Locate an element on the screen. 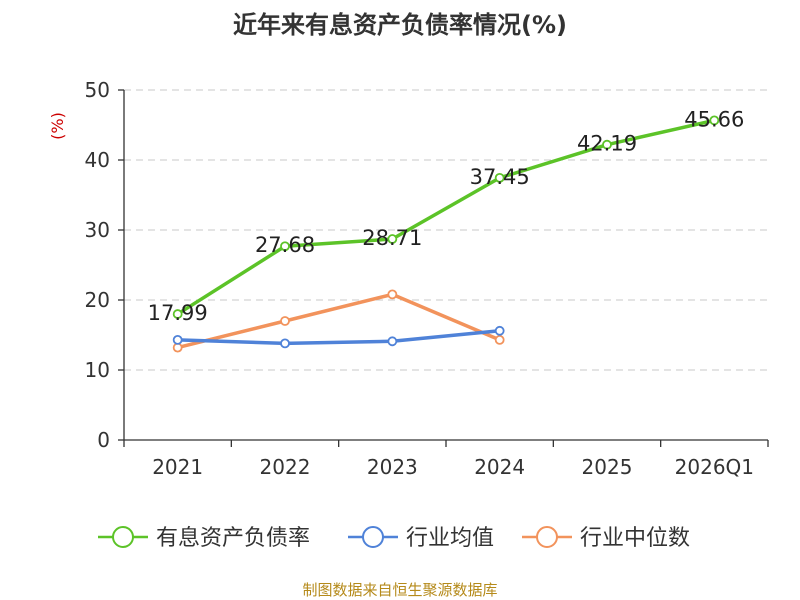 The height and width of the screenshot is (600, 800). data-label: 27.68 is located at coordinates (285, 245).